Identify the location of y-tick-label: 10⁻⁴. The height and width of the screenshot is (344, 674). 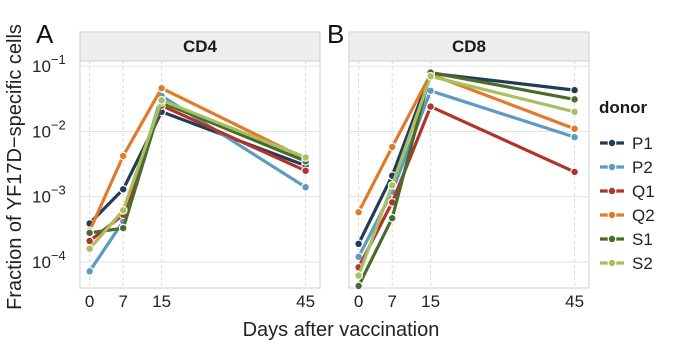
(49, 260).